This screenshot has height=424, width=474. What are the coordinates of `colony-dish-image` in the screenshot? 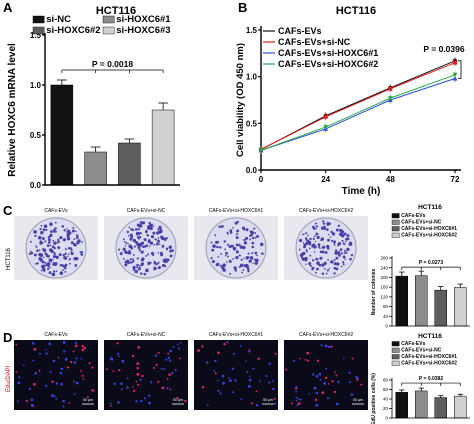 It's located at (326, 248).